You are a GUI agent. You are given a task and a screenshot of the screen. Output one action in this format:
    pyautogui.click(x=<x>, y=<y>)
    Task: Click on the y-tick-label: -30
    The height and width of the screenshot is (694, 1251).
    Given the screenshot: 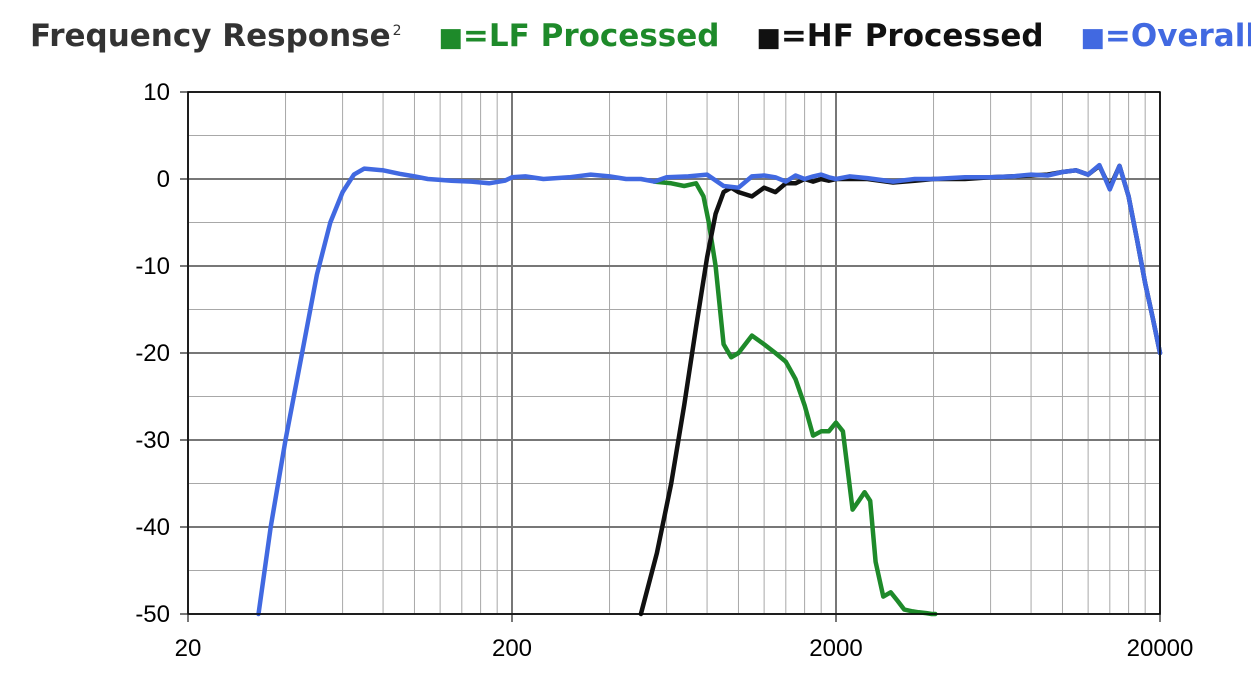 What is the action you would take?
    pyautogui.click(x=152, y=440)
    